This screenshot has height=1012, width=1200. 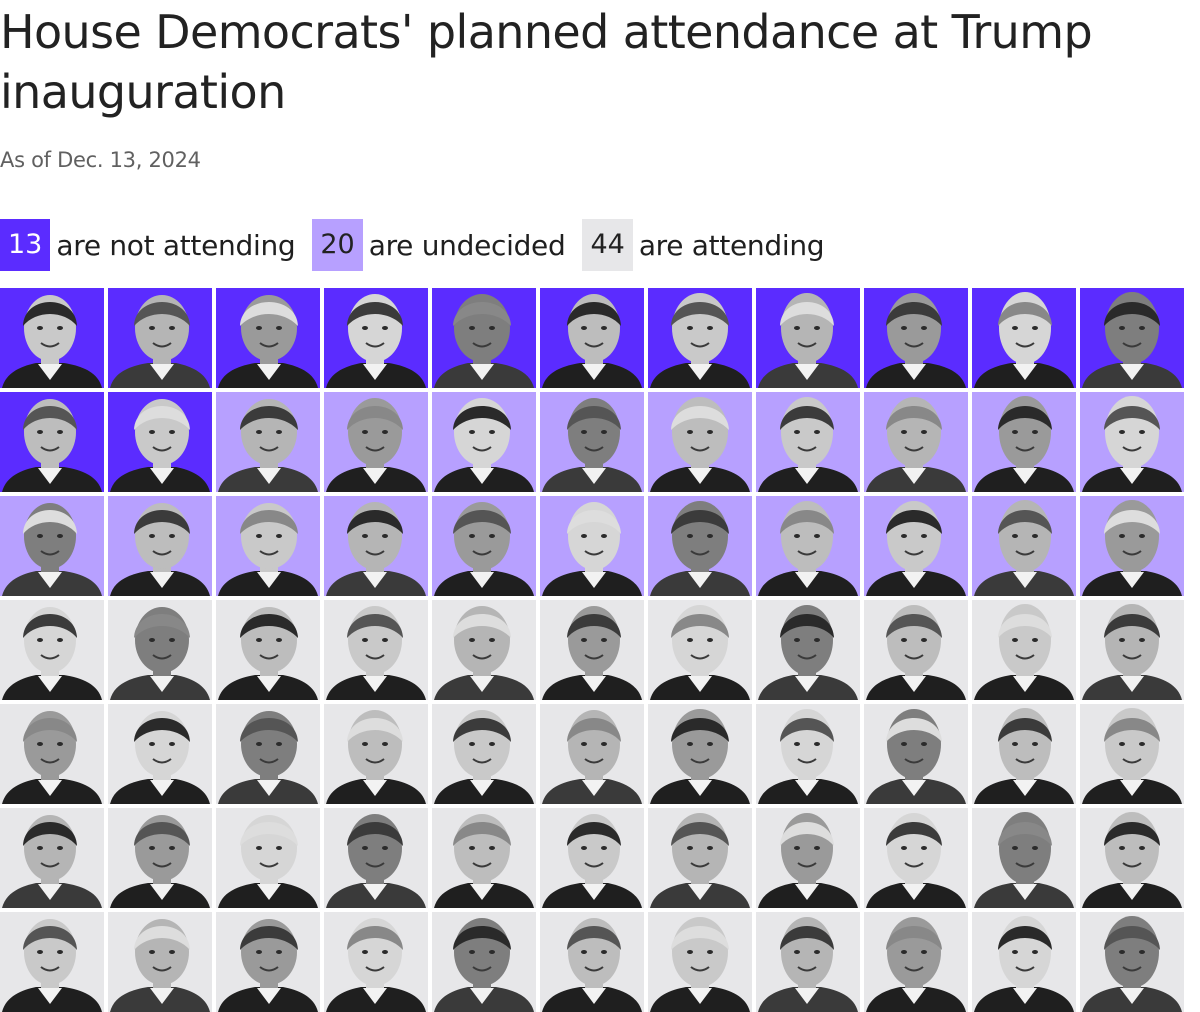 What do you see at coordinates (25, 245) in the screenshot?
I see `legend-count-not-attending: 13` at bounding box center [25, 245].